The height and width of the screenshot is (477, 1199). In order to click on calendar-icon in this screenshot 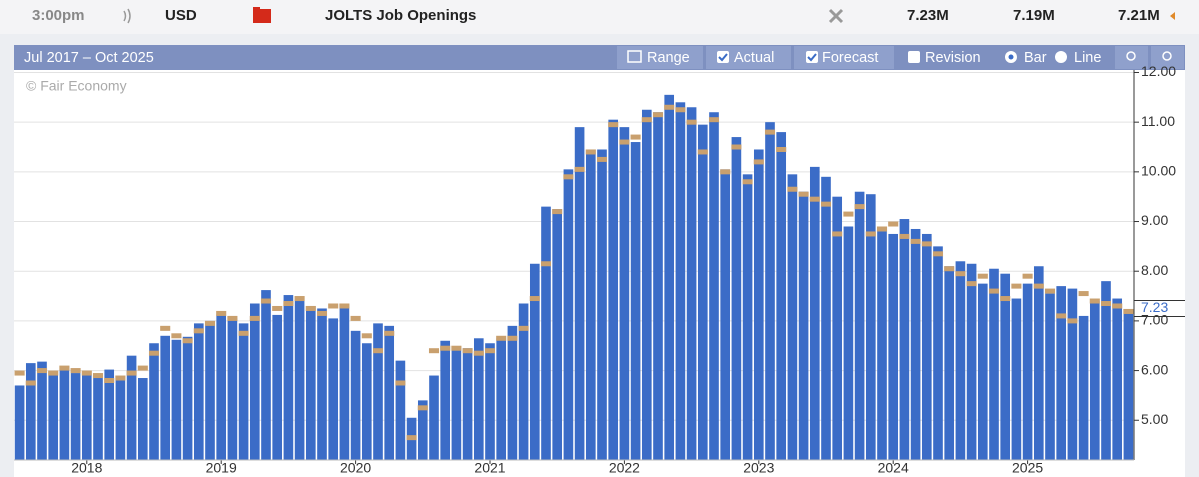, I will do `click(634, 56)`.